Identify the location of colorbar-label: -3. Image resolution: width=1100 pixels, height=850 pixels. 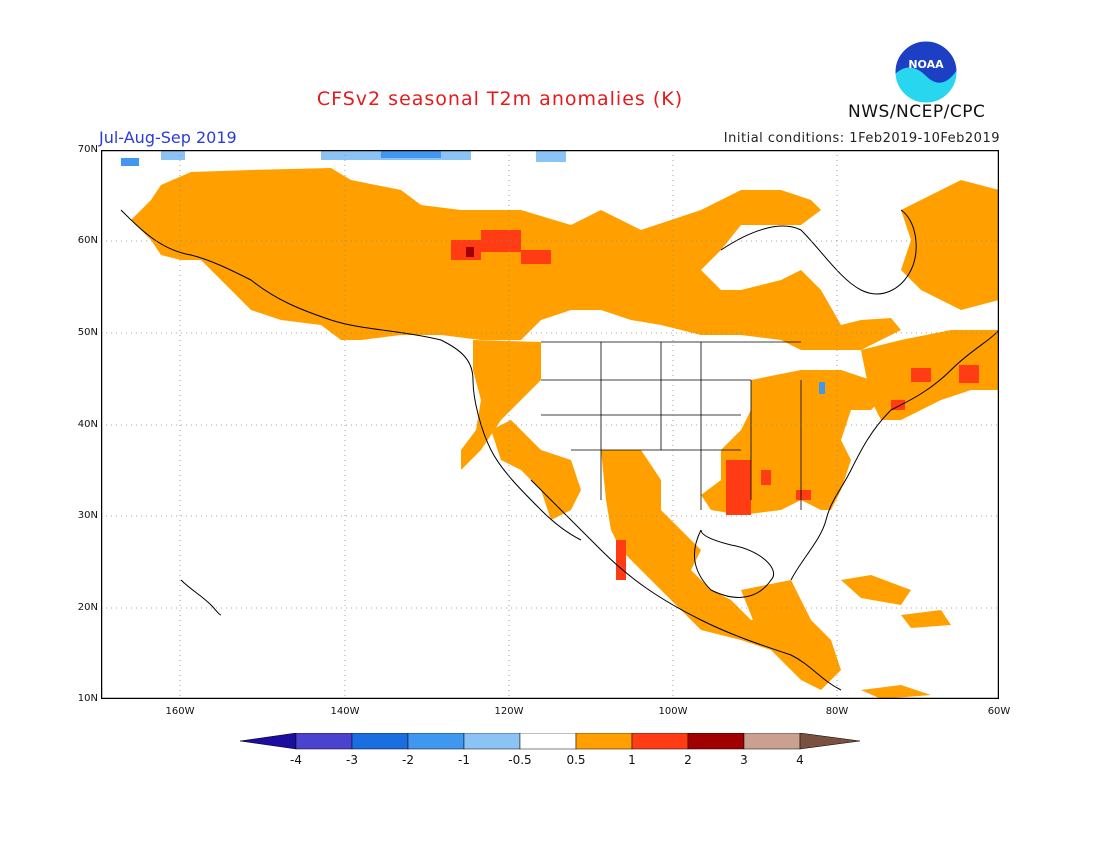
(352, 760).